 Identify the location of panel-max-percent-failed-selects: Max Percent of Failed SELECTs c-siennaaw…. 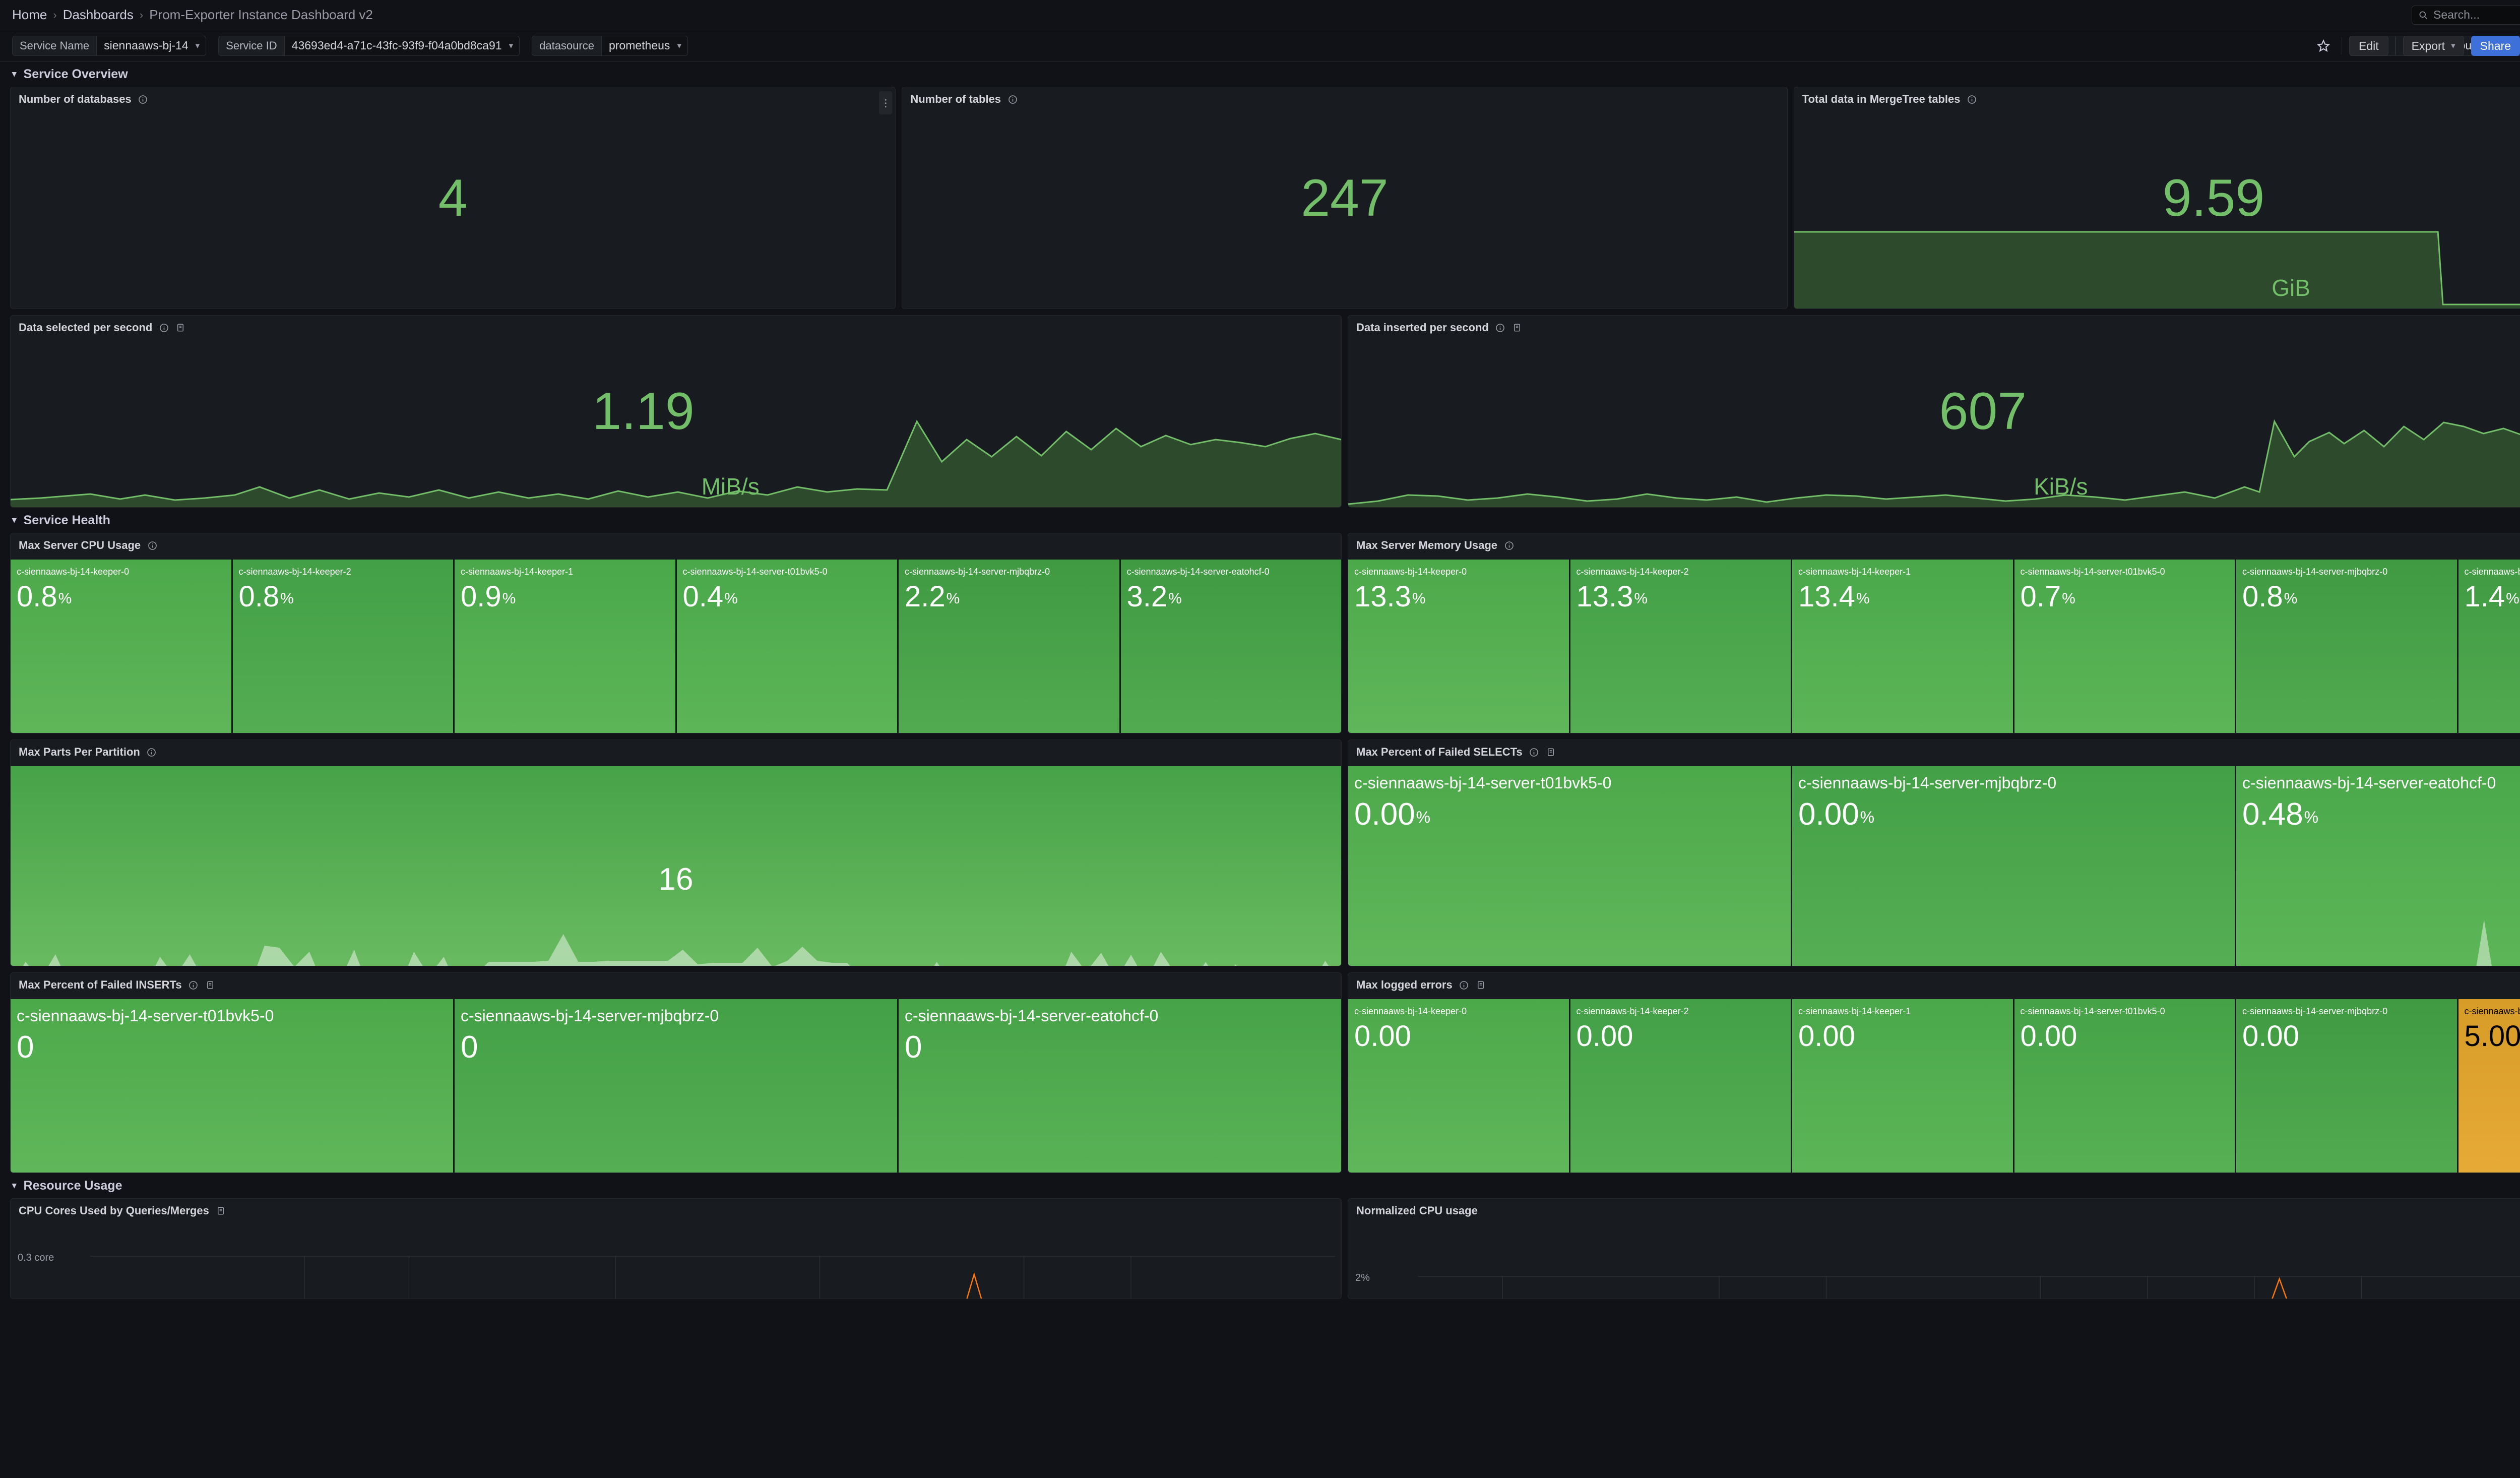
(1934, 853).